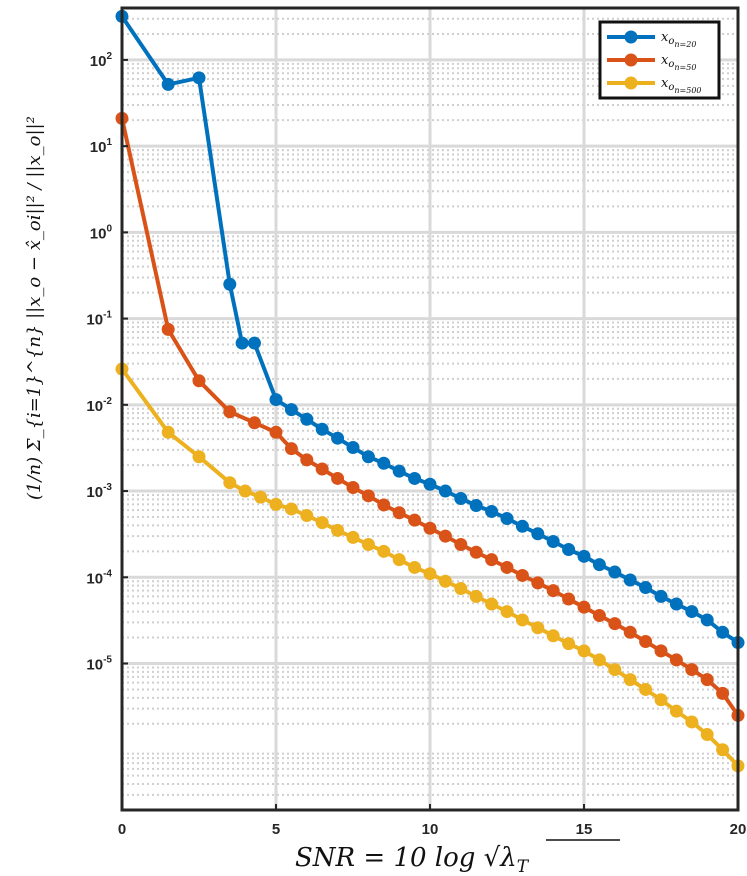 This screenshot has width=747, height=876. Describe the element at coordinates (107, 362) in the screenshot. I see `y-axis-ticks: 10² 10¹ 10⁰ 10⁻¹ 10⁻² 10⁻³ 10⁻⁴ 10⁻⁵` at that location.